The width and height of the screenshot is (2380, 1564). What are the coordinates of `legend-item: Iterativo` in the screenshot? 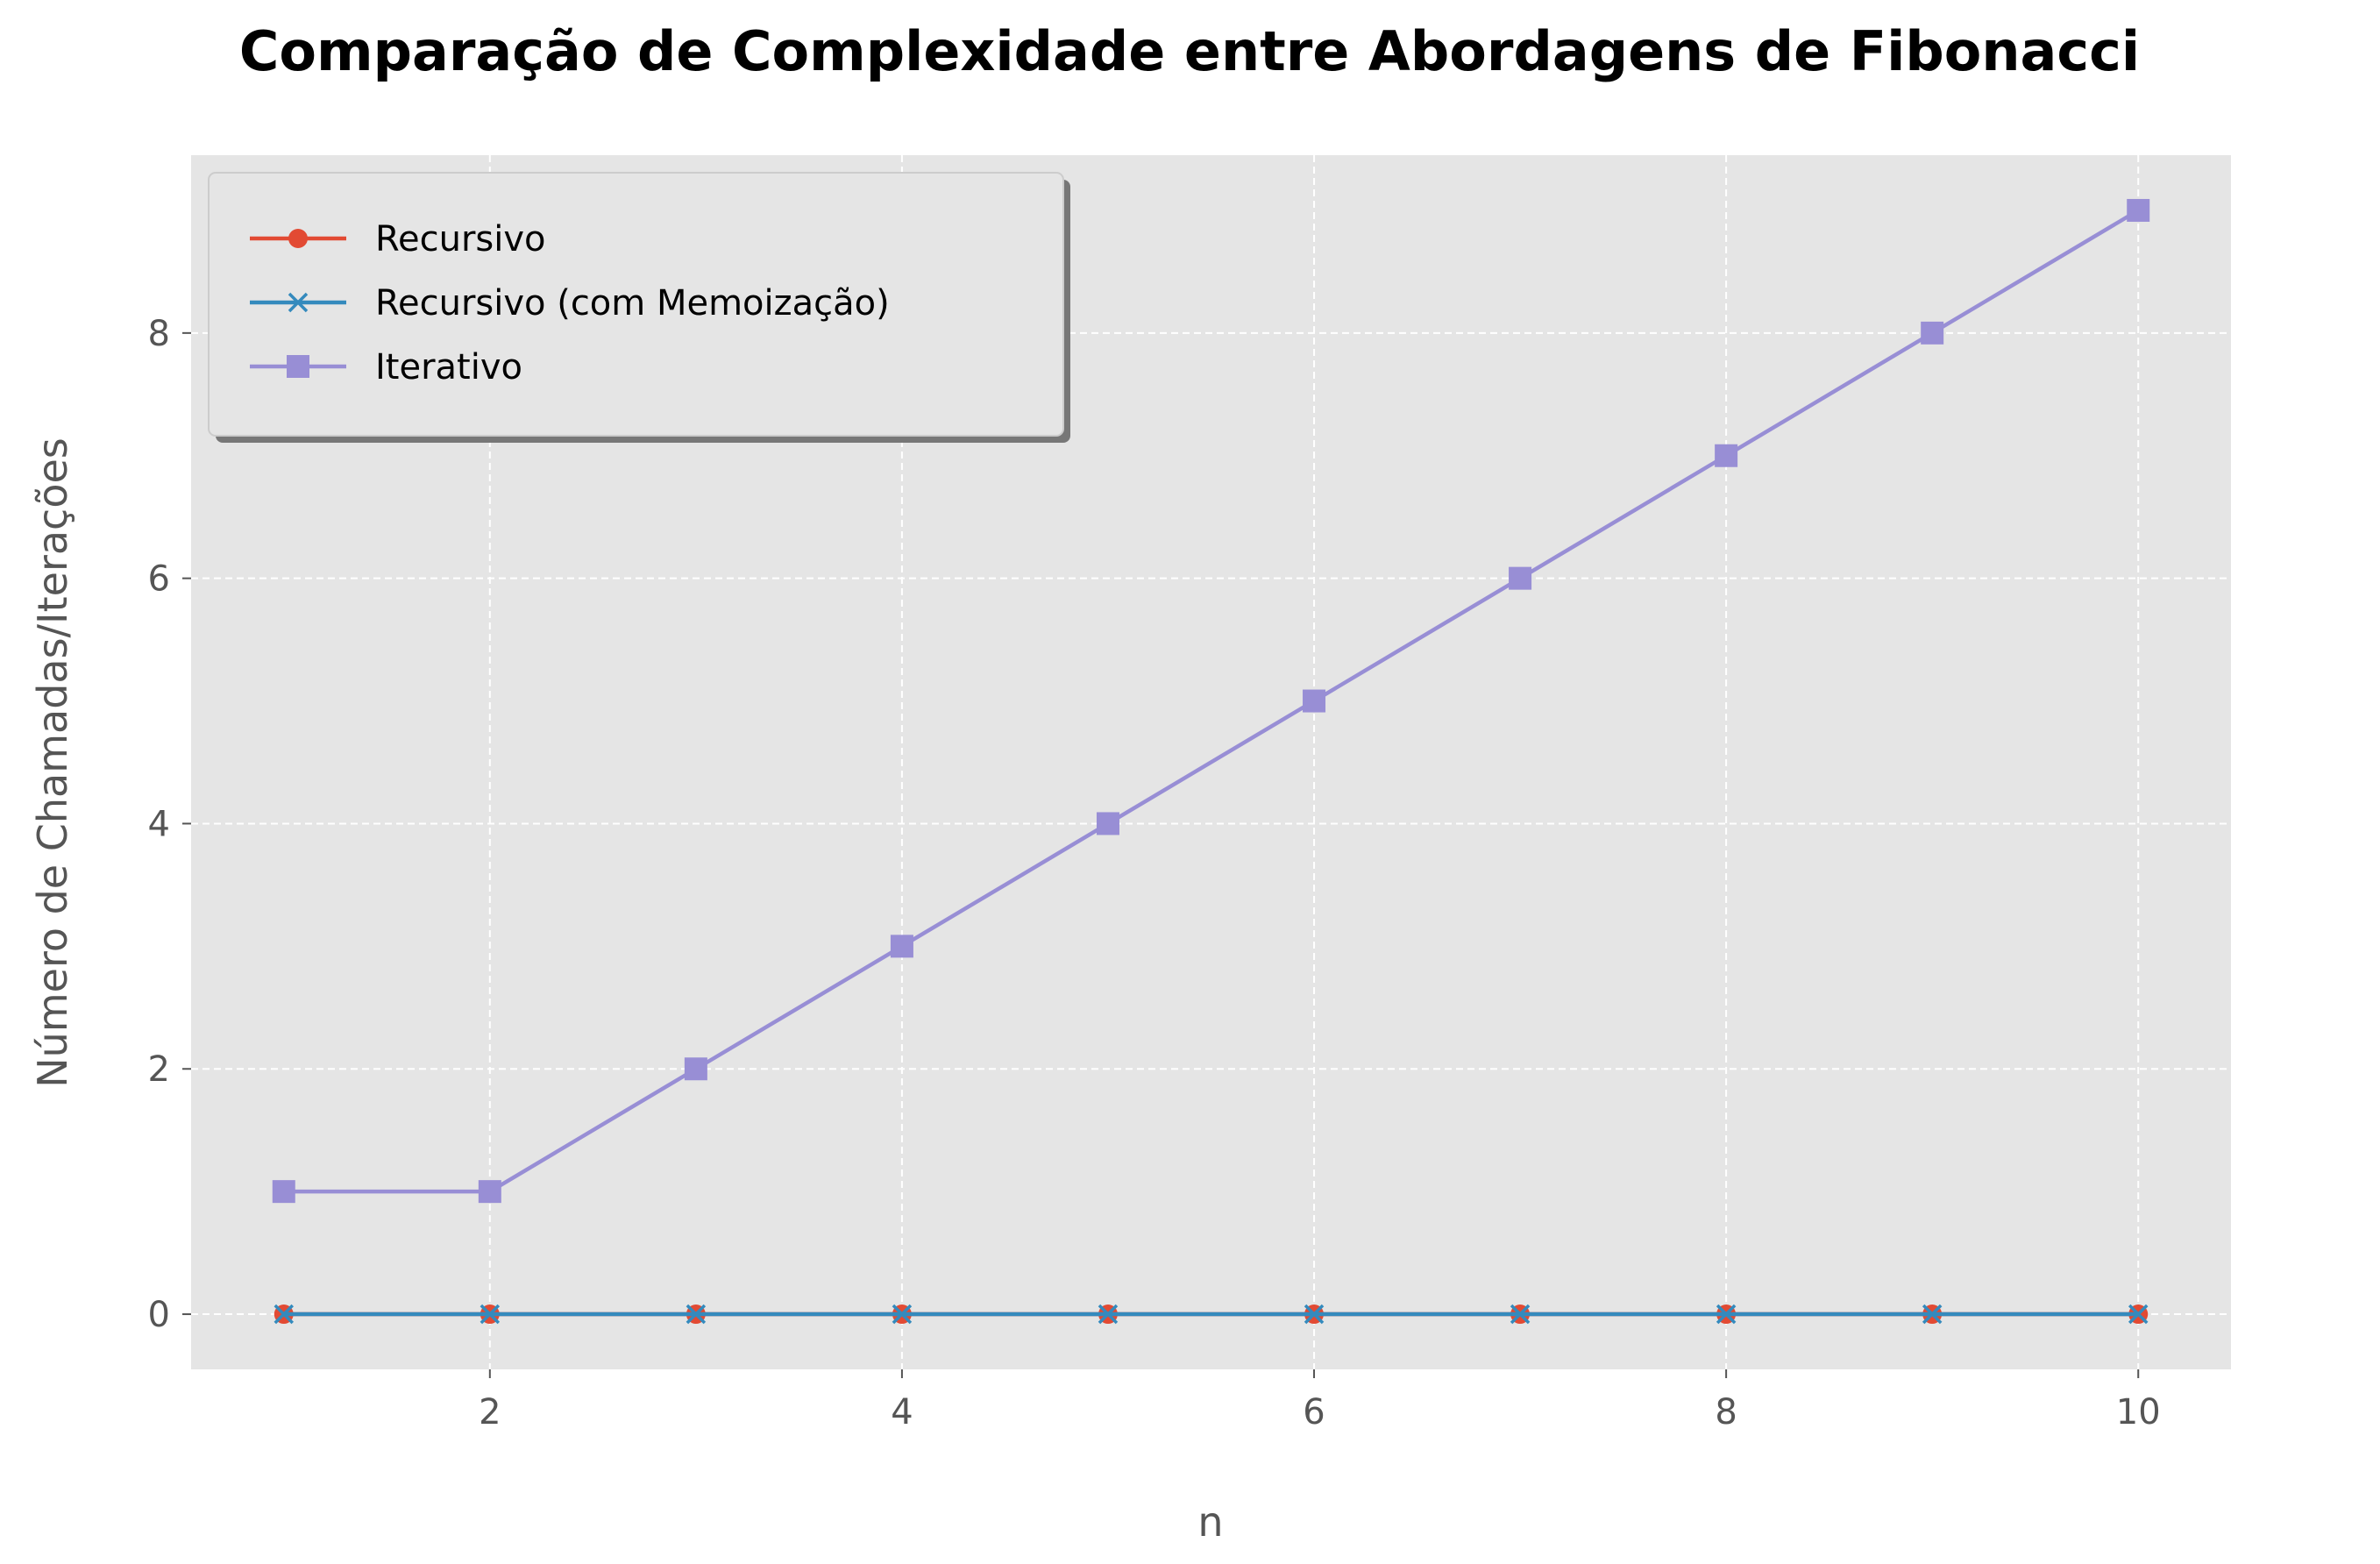 It's located at (386, 367).